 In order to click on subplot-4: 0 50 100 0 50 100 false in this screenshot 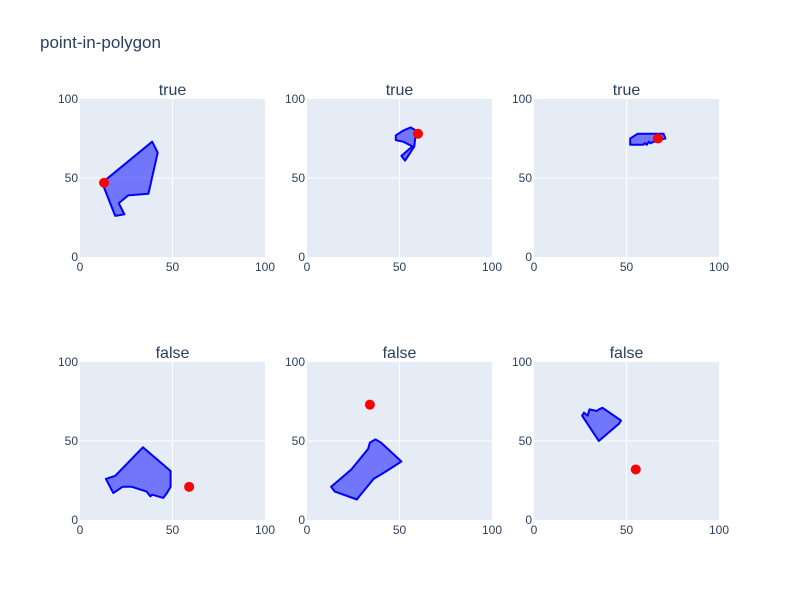, I will do `click(166, 441)`.